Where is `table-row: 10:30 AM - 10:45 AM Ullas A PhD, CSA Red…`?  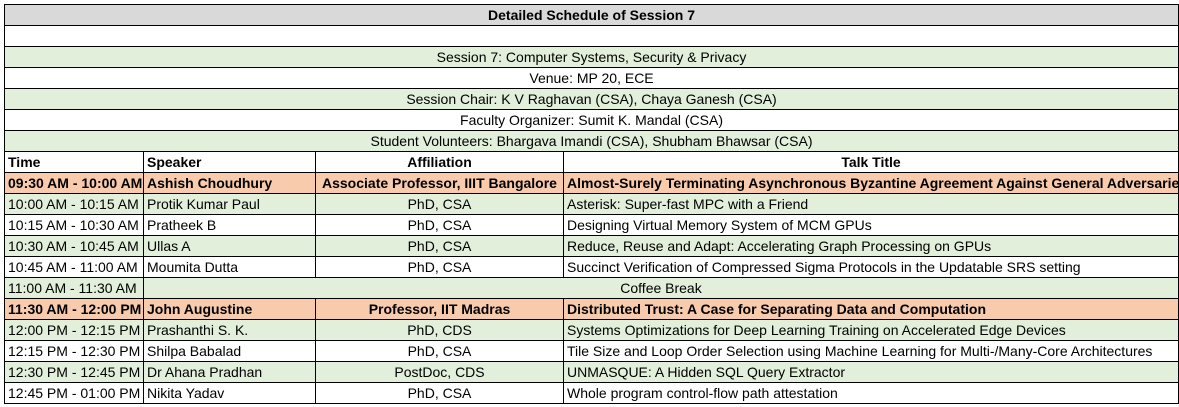
table-row: 10:30 AM - 10:45 AM Ullas A PhD, CSA Red… is located at coordinates (591, 246).